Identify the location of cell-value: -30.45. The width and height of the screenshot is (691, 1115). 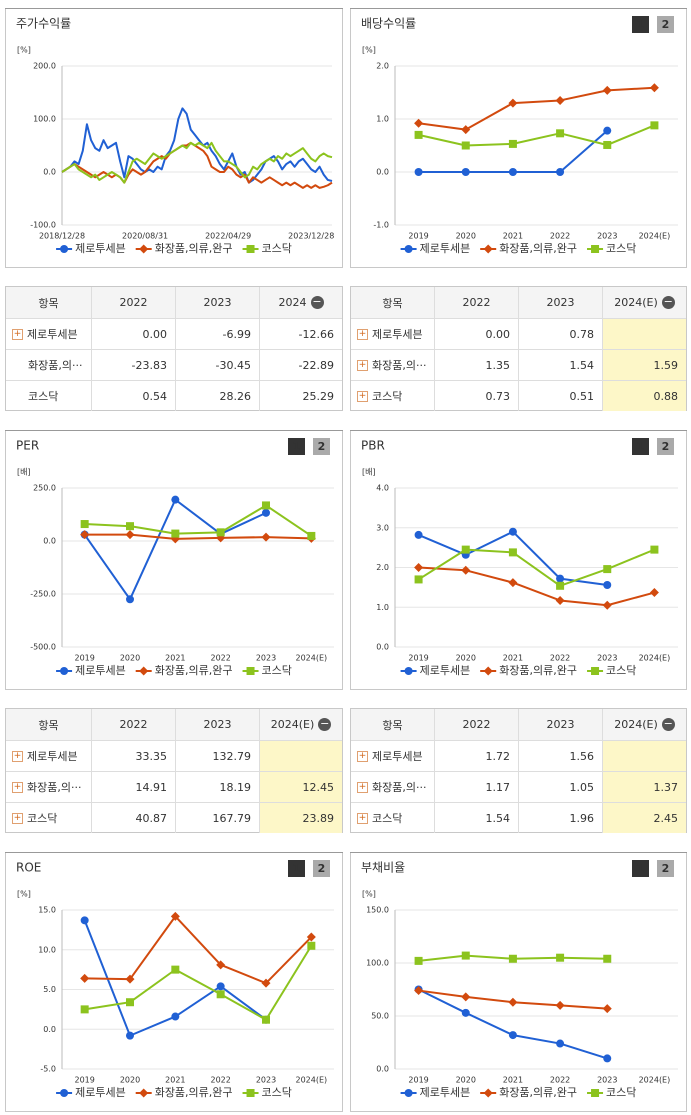
(233, 365).